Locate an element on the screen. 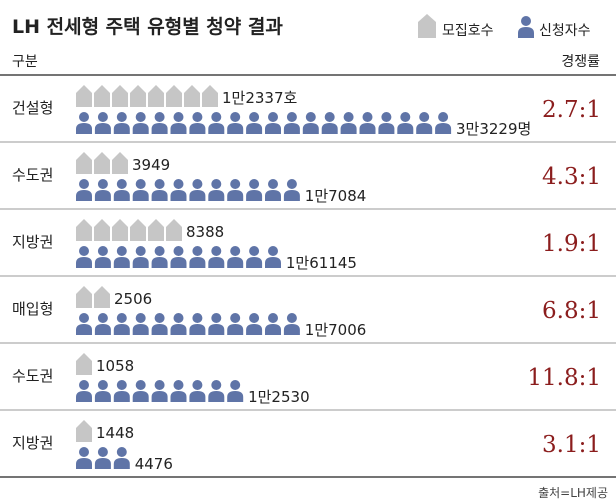 Image resolution: width=616 pixels, height=504 pixels. chart-title: LH 전세형 주택 유형별 청약 결과 is located at coordinates (147, 27).